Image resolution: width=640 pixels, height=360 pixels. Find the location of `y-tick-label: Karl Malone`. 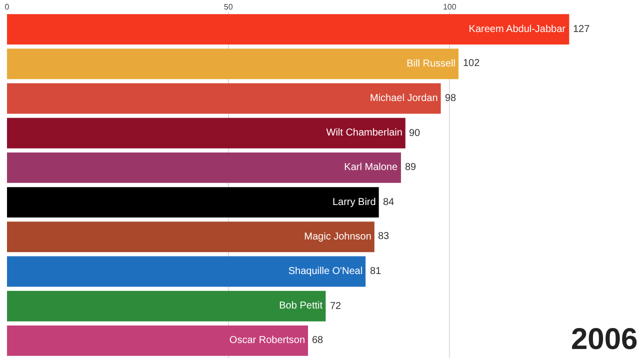

y-tick-label: Karl Malone is located at coordinates (371, 168).